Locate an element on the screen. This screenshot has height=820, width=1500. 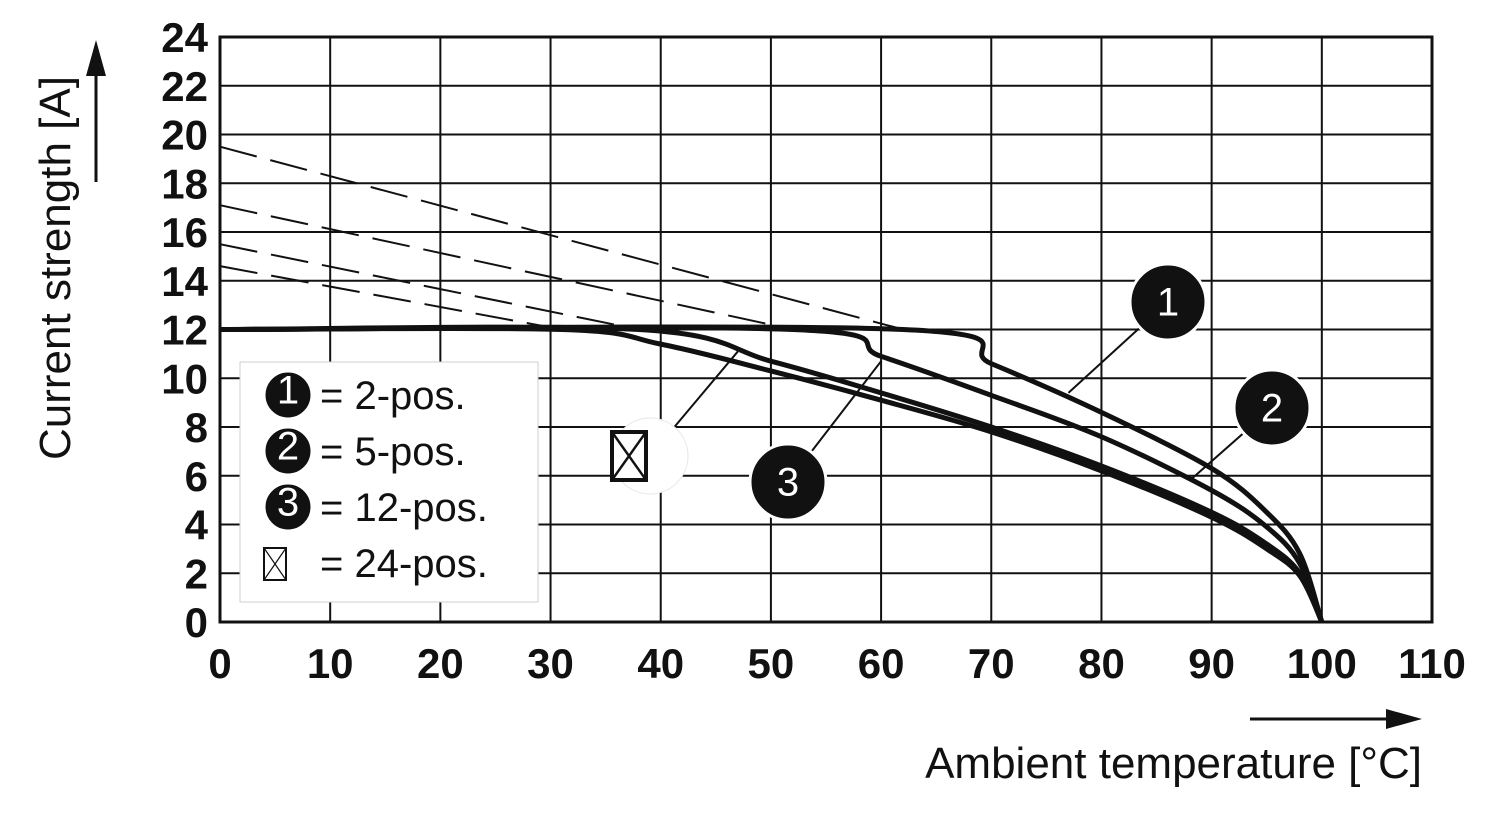
callout-badge-1: 1 is located at coordinates (1168, 302).